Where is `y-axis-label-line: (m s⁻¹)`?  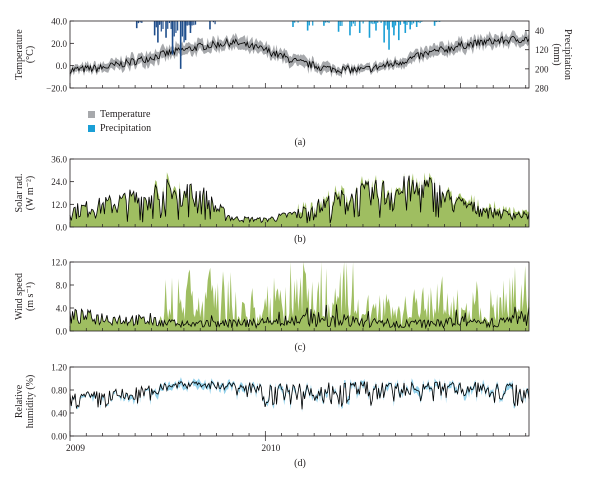 y-axis-label-line: (m s⁻¹) is located at coordinates (30, 296).